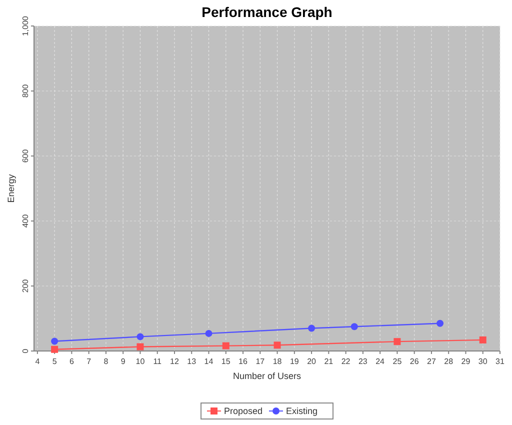  I want to click on x-tick-label: 9, so click(123, 361).